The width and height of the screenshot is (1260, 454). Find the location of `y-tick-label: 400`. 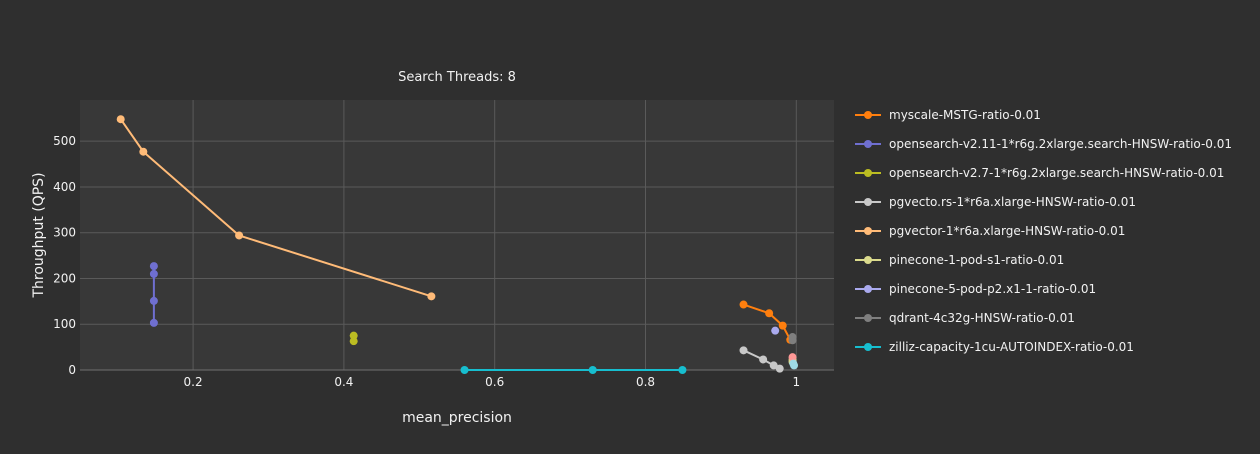

y-tick-label: 400 is located at coordinates (64, 187).